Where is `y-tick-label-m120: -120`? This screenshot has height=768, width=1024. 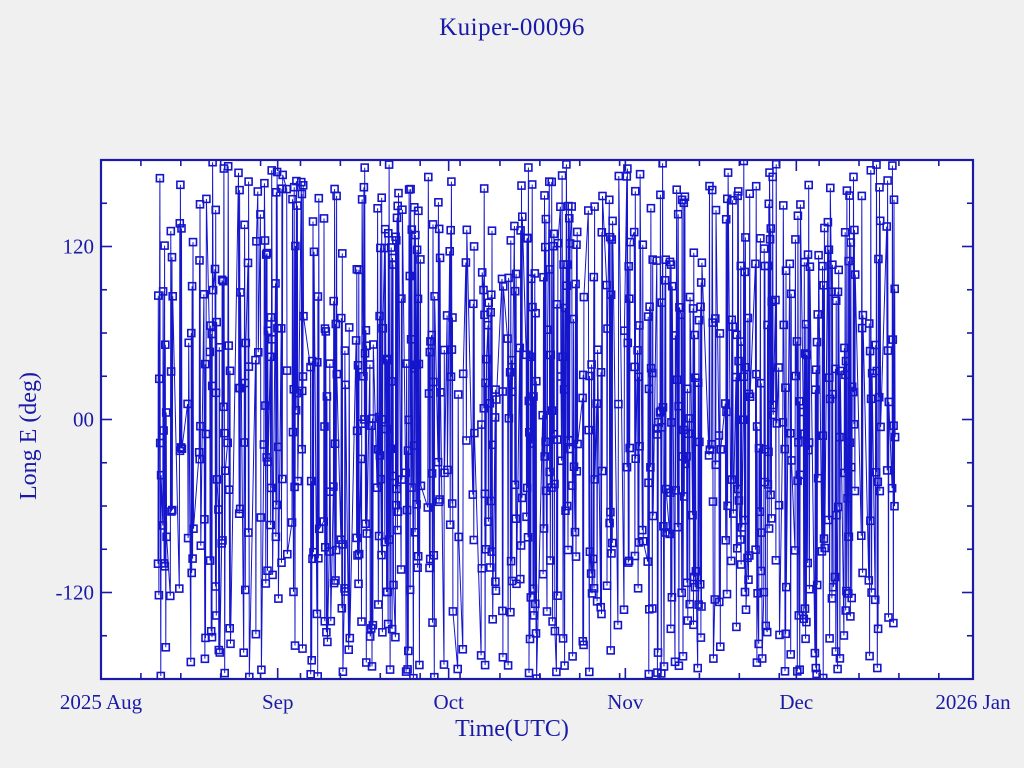
y-tick-label-m120: -120 is located at coordinates (75, 592).